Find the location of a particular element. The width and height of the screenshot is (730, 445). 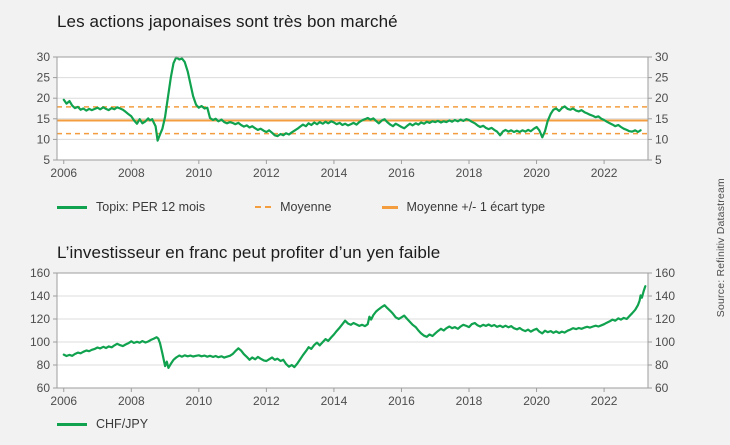

source-note: Source: Refinitiv Datastream is located at coordinates (721, 248).